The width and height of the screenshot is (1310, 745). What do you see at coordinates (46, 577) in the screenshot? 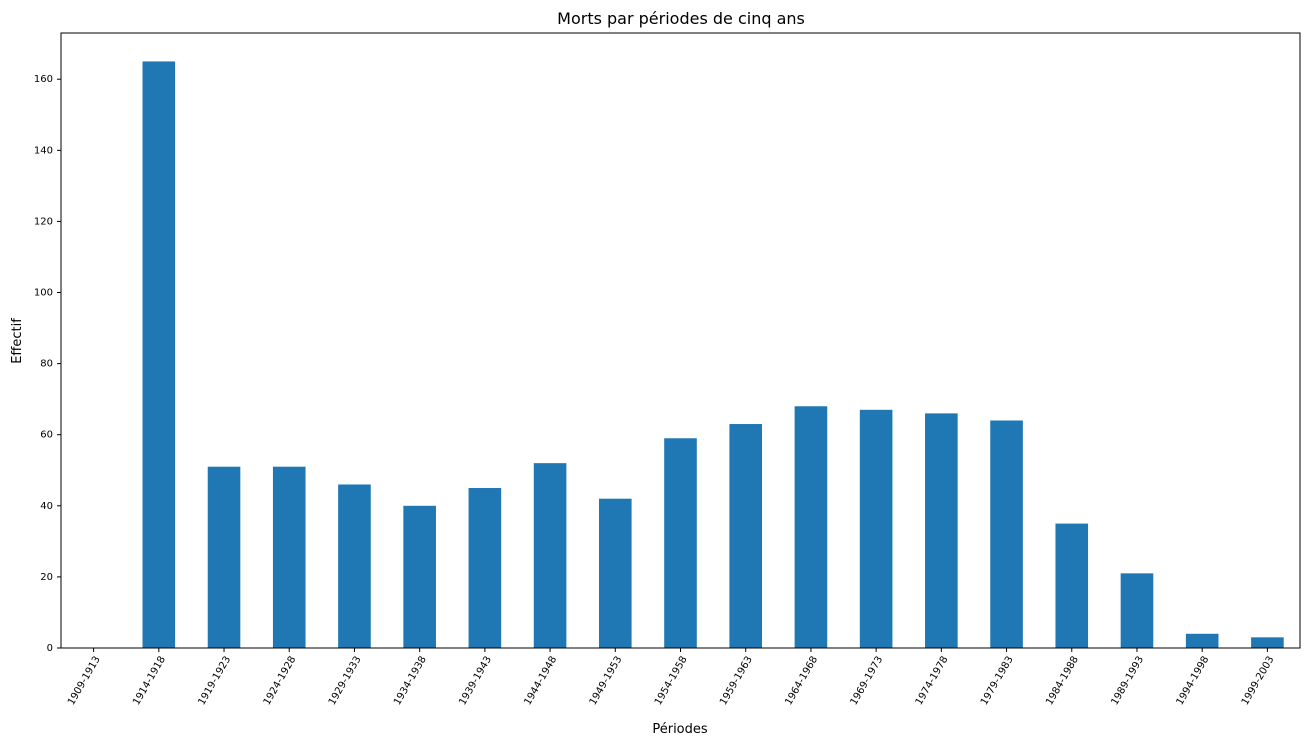
I see `y-tick-label: 20` at bounding box center [46, 577].